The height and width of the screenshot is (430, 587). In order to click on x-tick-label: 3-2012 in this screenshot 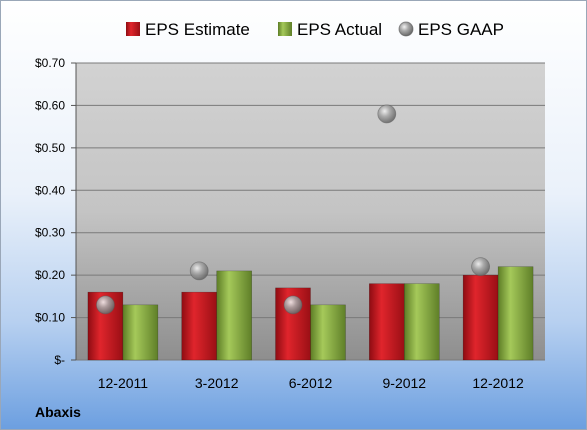, I will do `click(217, 383)`.